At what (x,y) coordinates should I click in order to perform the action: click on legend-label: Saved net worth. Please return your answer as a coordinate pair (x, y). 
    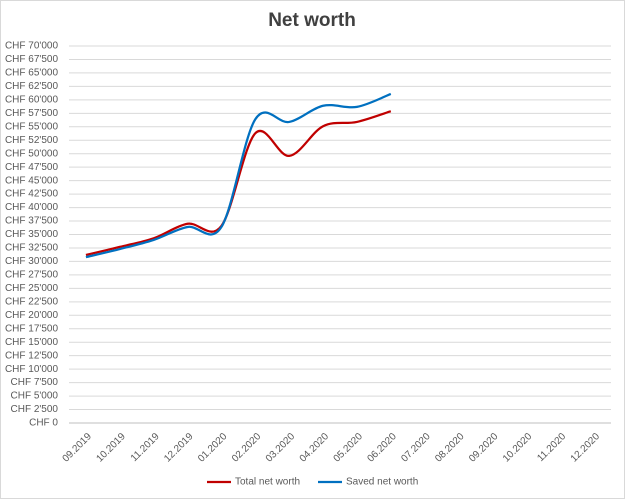
    Looking at the image, I should click on (382, 482).